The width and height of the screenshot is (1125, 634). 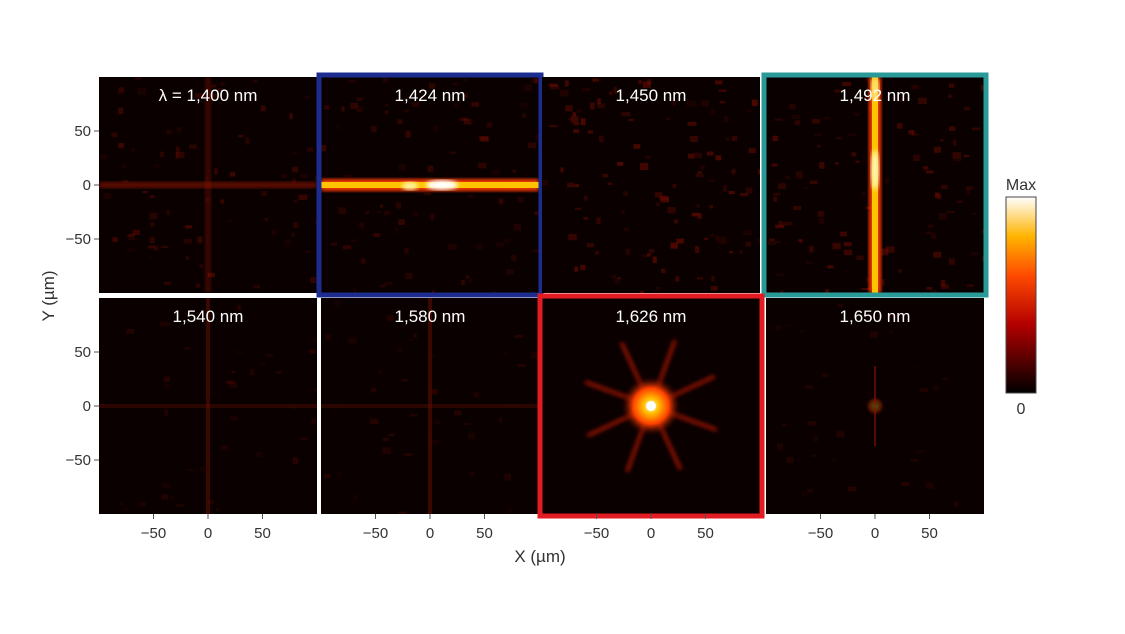 I want to click on panel-label: 1,540 nm, so click(x=208, y=316).